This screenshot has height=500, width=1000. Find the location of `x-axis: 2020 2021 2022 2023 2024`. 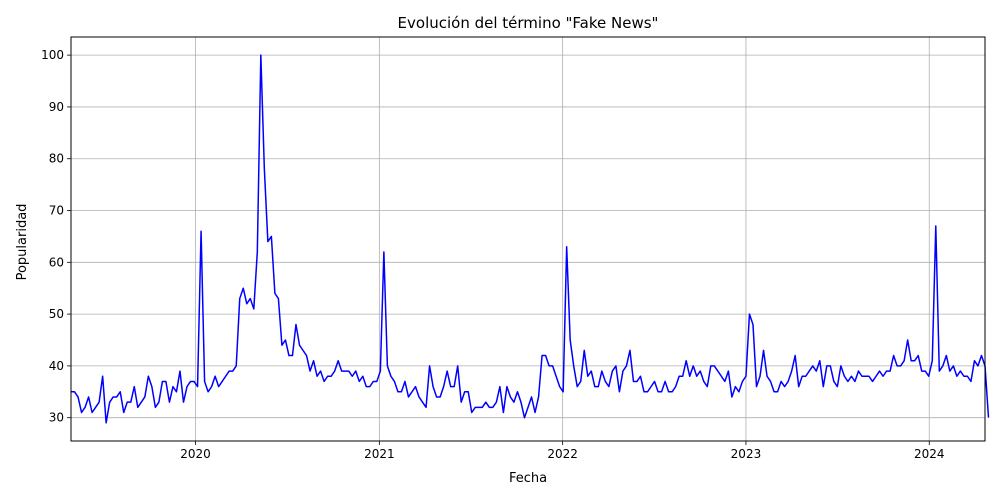

x-axis: 2020 2021 2022 2023 2024 is located at coordinates (562, 451).